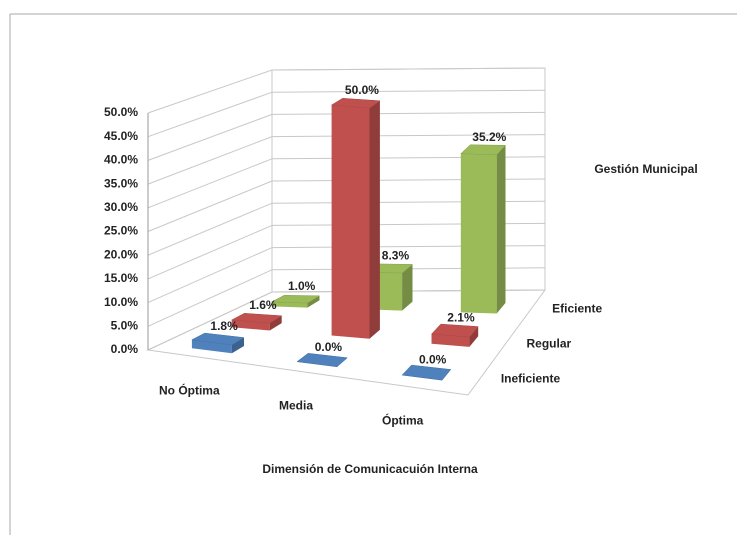 Image resolution: width=737 pixels, height=535 pixels. Describe the element at coordinates (296, 406) in the screenshot. I see `x-tick-label: Media` at that location.